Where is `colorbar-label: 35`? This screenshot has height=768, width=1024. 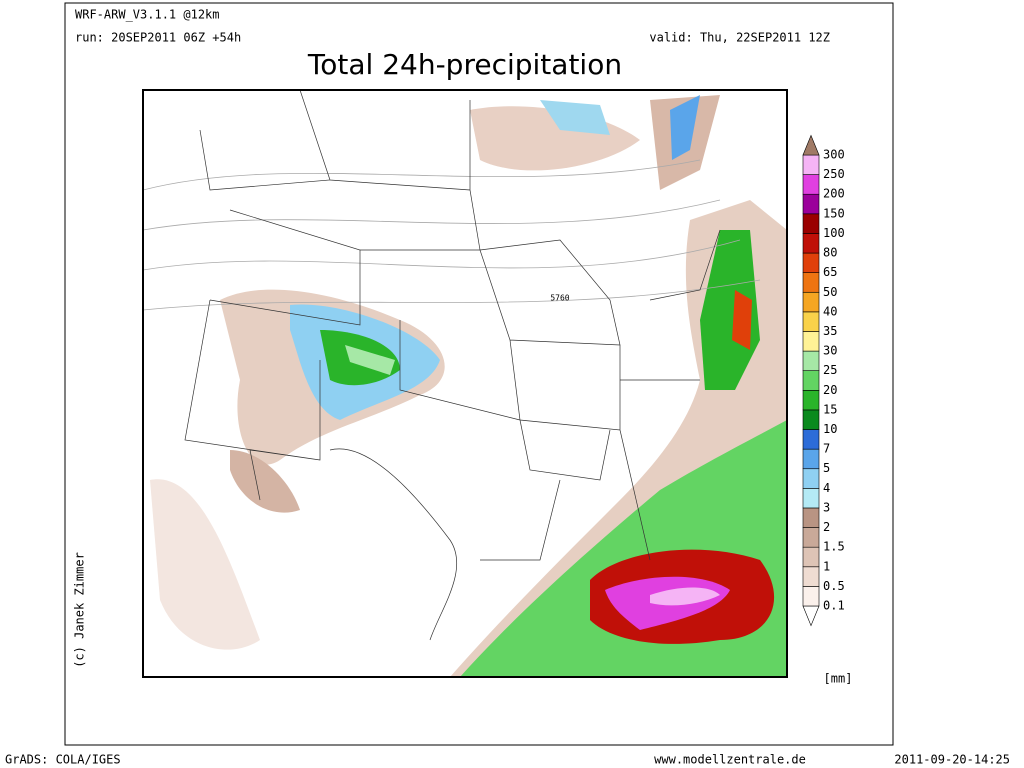
colorbar-label: 35 is located at coordinates (830, 331).